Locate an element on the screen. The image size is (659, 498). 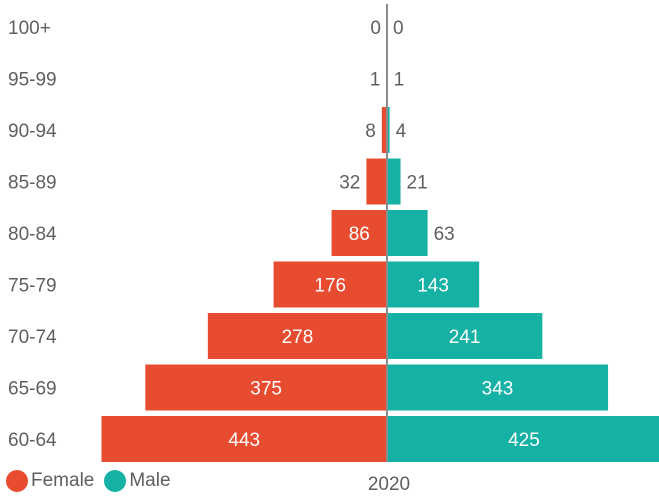
age-group-label: 80-84 is located at coordinates (32, 234).